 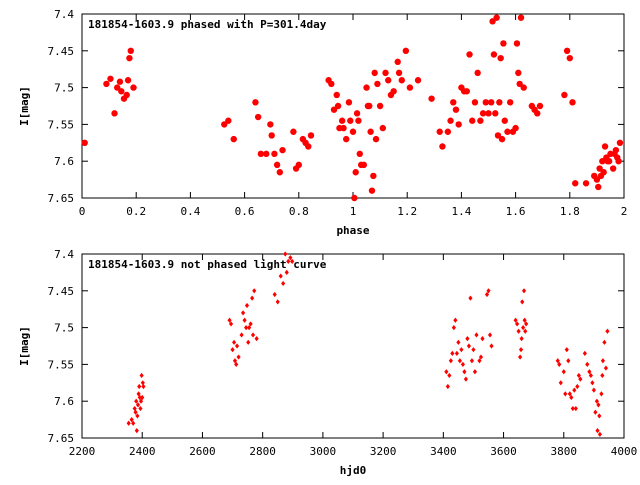 What do you see at coordinates (299, 211) in the screenshot?
I see `top-x-tick-label: 0.8` at bounding box center [299, 211].